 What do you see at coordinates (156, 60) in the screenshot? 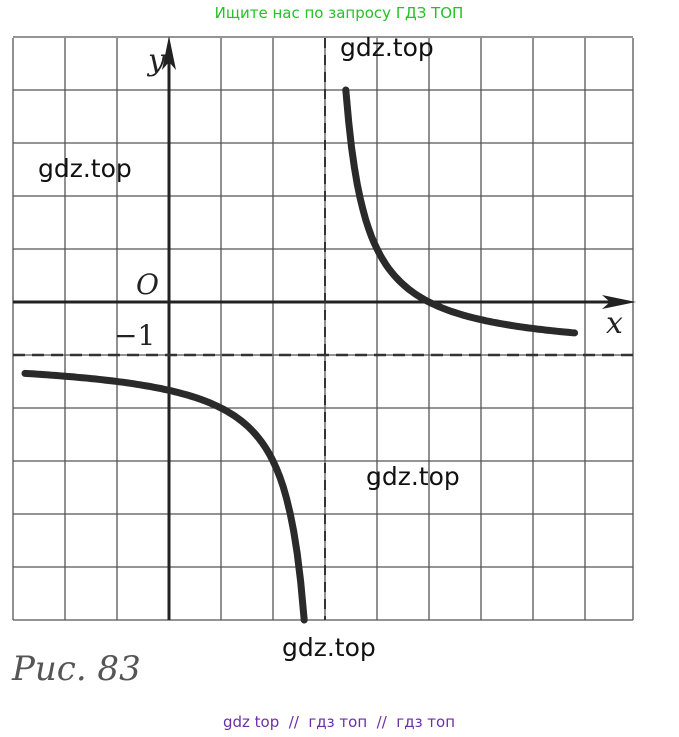
I see `y-label: y` at bounding box center [156, 60].